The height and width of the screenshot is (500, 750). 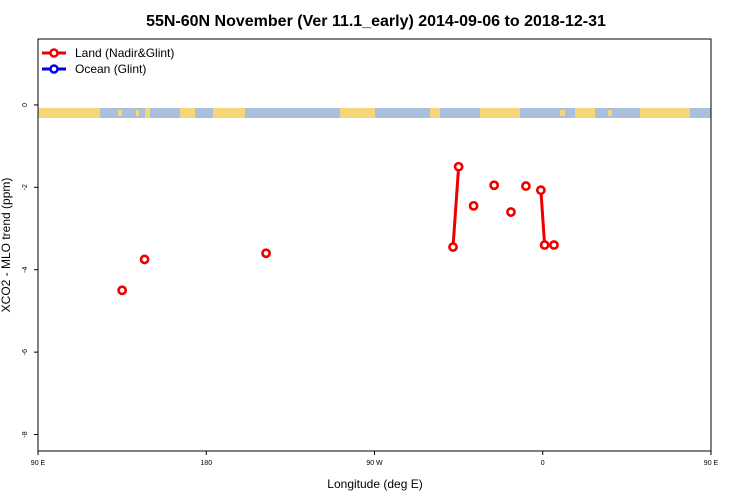 What do you see at coordinates (206, 463) in the screenshot?
I see `x-tick-label: 180` at bounding box center [206, 463].